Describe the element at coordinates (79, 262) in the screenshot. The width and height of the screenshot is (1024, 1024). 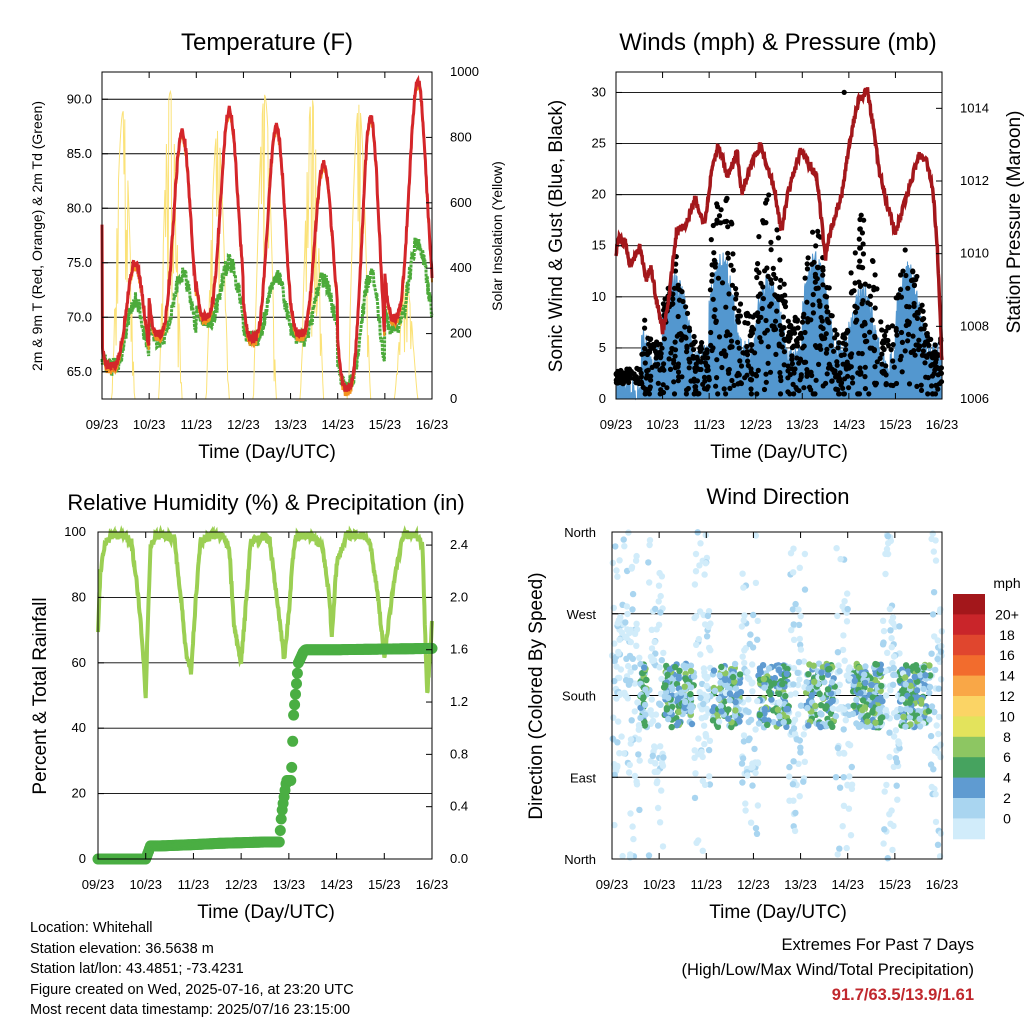
I see `y-tick-label: 75.0` at that location.